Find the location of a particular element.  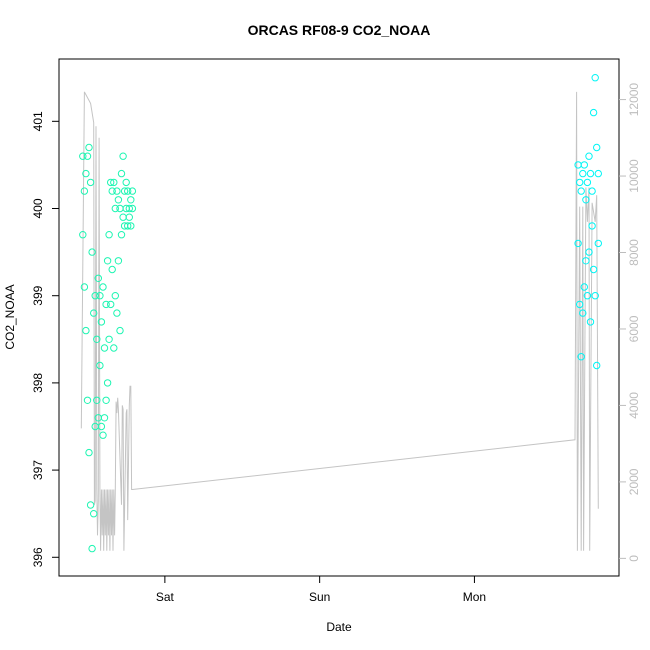

y-tick-label: 398 is located at coordinates (38, 383).